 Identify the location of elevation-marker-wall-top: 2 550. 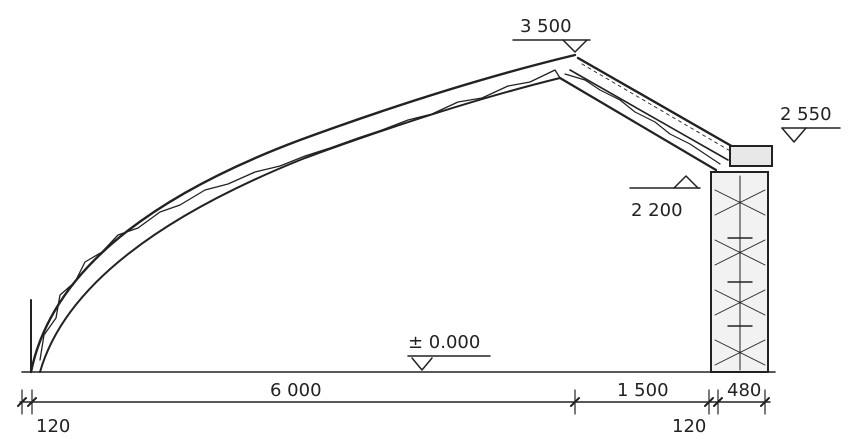
(810, 123).